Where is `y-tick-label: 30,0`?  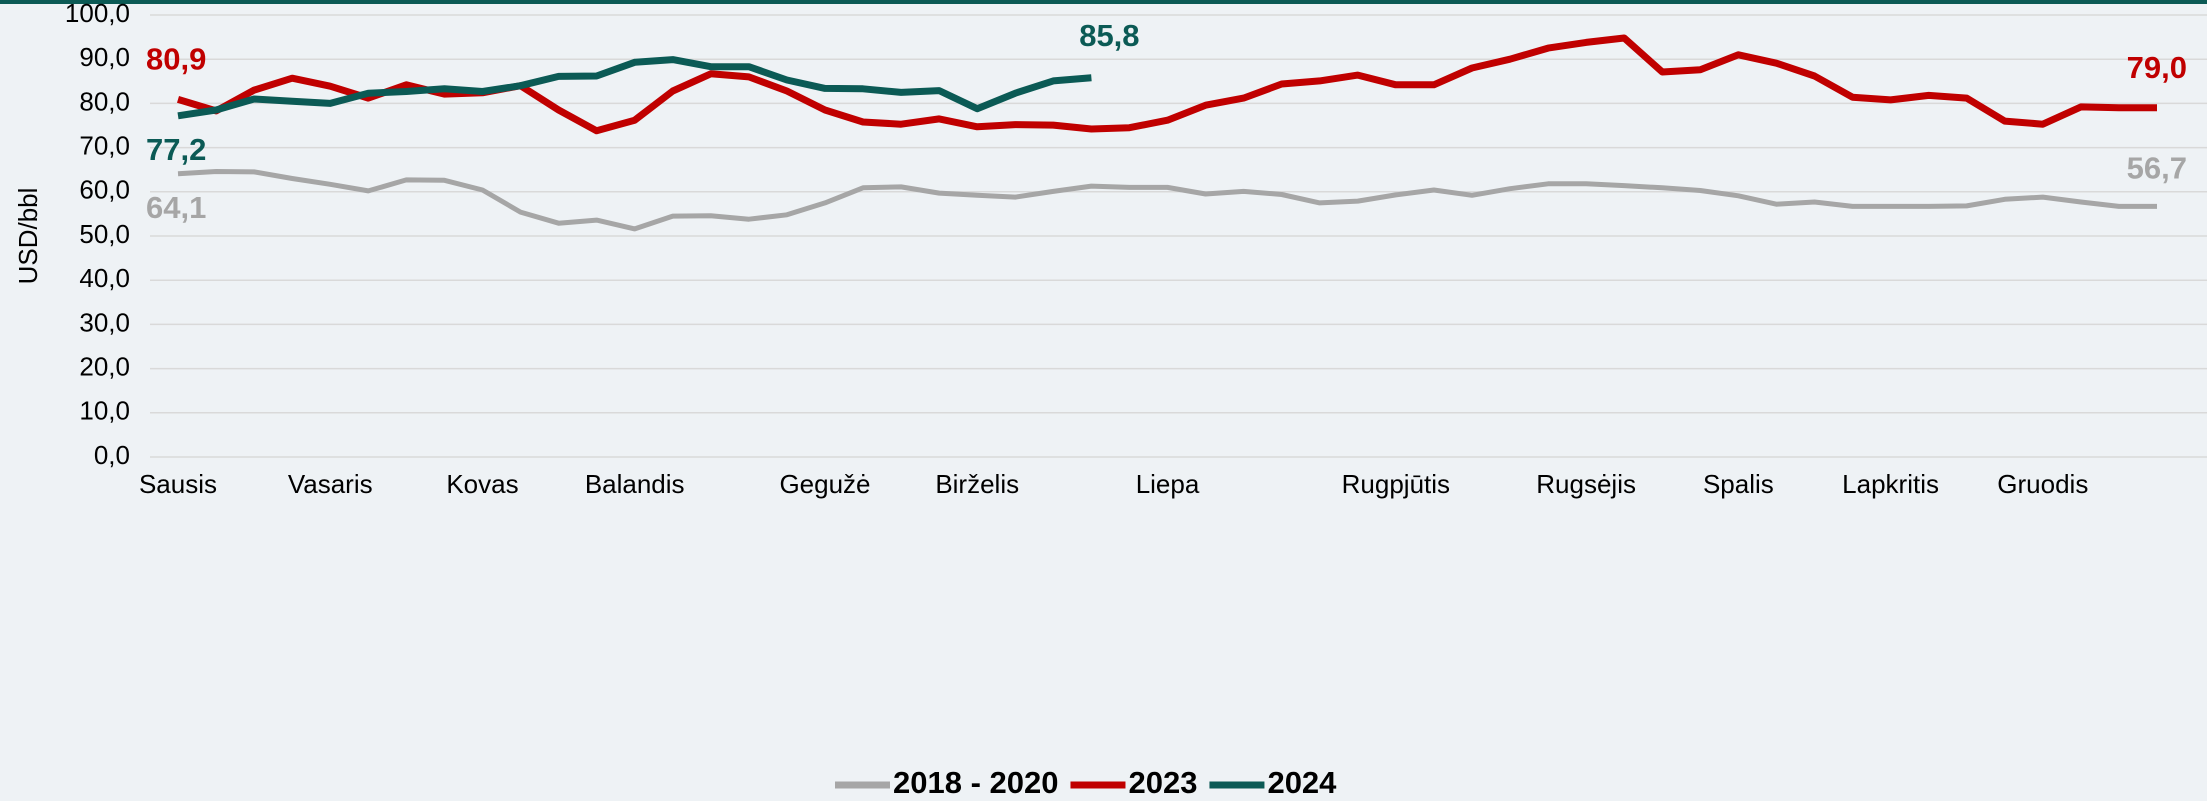
y-tick-label: 30,0 is located at coordinates (104, 322).